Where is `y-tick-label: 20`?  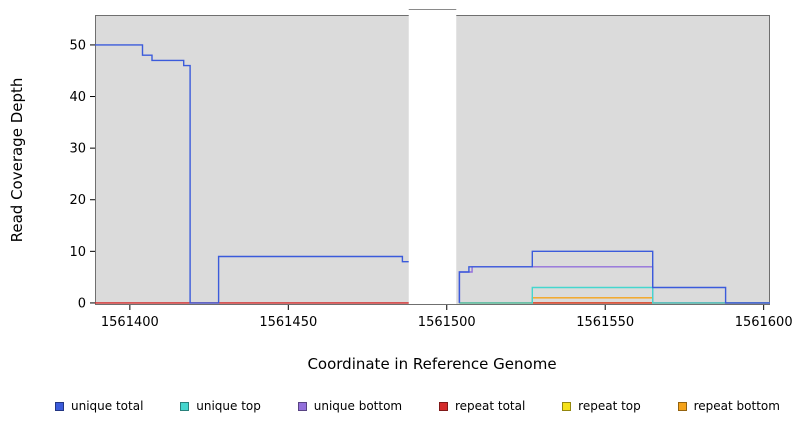
y-tick-label: 20 is located at coordinates (77, 200).